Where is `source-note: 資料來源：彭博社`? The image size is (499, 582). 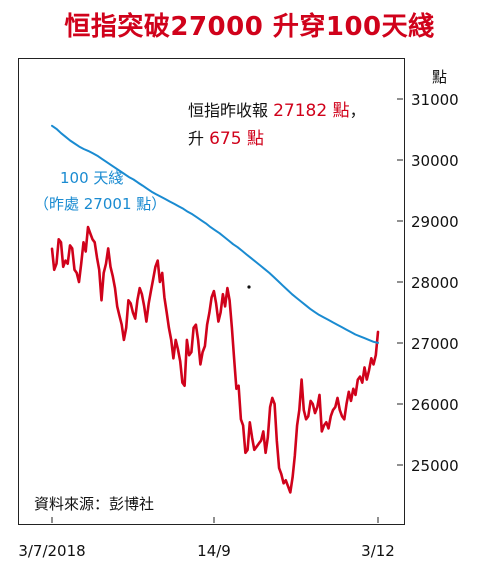
source-note: 資料來源：彭博社 is located at coordinates (94, 504).